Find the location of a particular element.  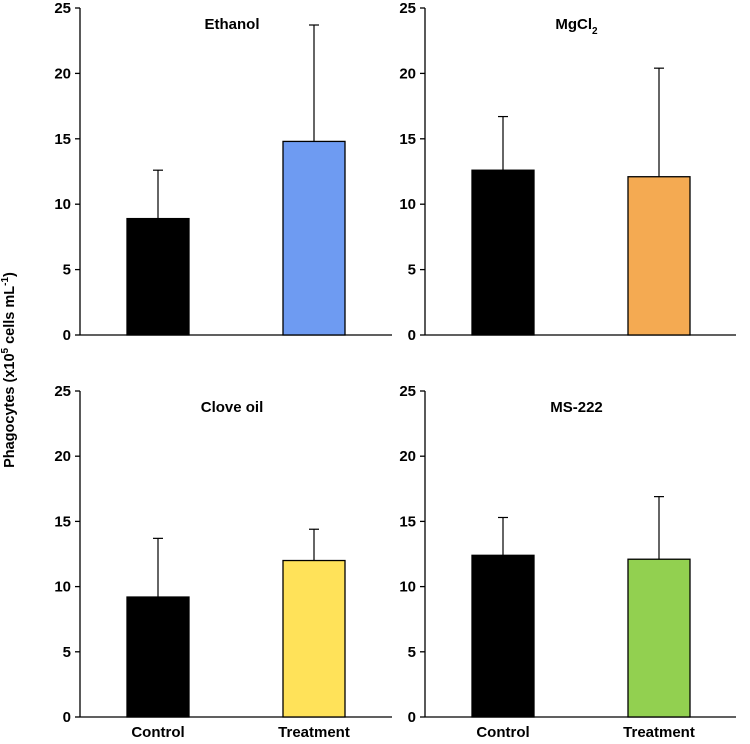

panel-title-main: MgCl is located at coordinates (573, 24).